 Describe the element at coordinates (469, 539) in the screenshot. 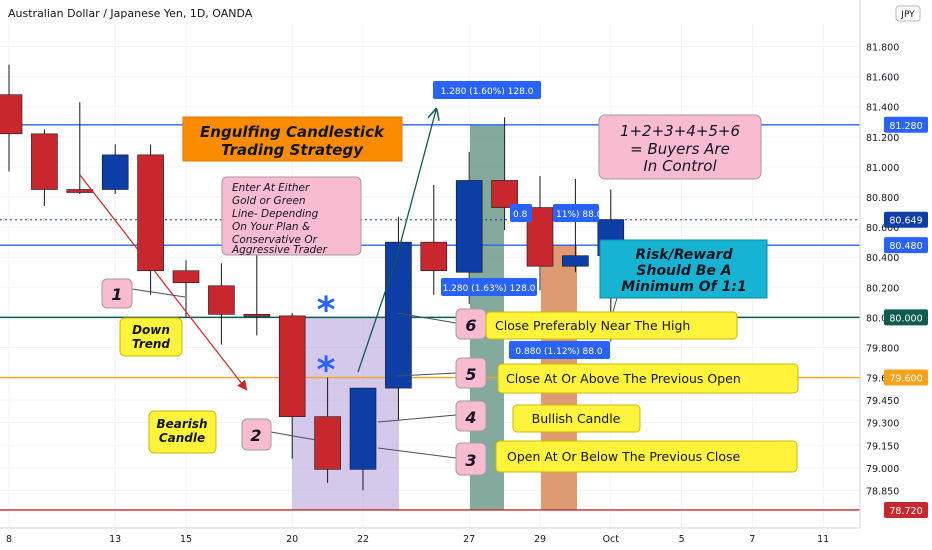

I see `x-tick-label: 27` at that location.